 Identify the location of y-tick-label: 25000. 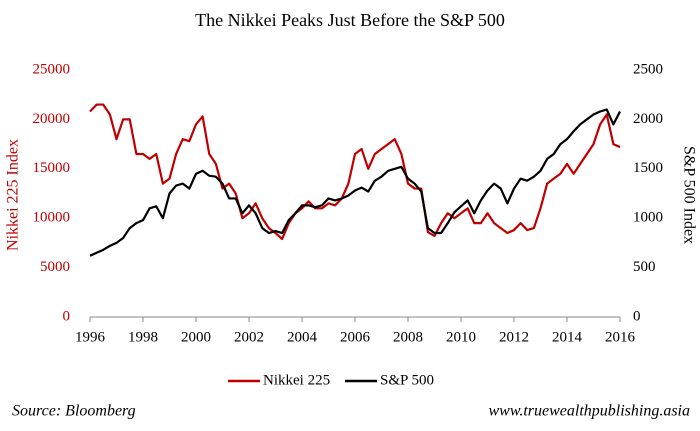
(52, 69).